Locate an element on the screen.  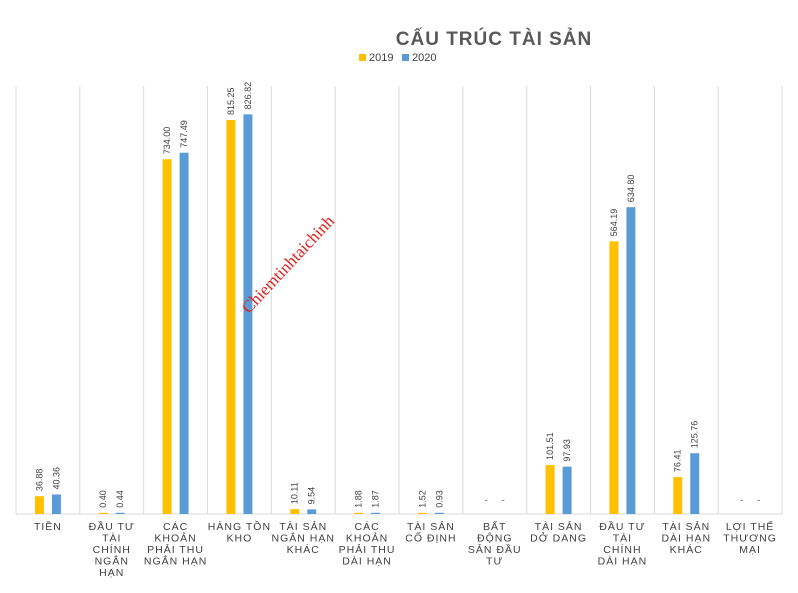
category-label-0: TIỀN is located at coordinates (48, 526).